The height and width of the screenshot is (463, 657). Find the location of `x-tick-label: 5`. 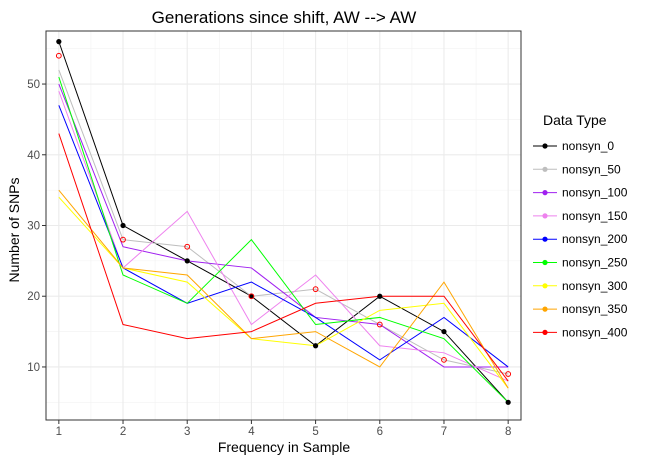

x-tick-label: 5 is located at coordinates (315, 432).